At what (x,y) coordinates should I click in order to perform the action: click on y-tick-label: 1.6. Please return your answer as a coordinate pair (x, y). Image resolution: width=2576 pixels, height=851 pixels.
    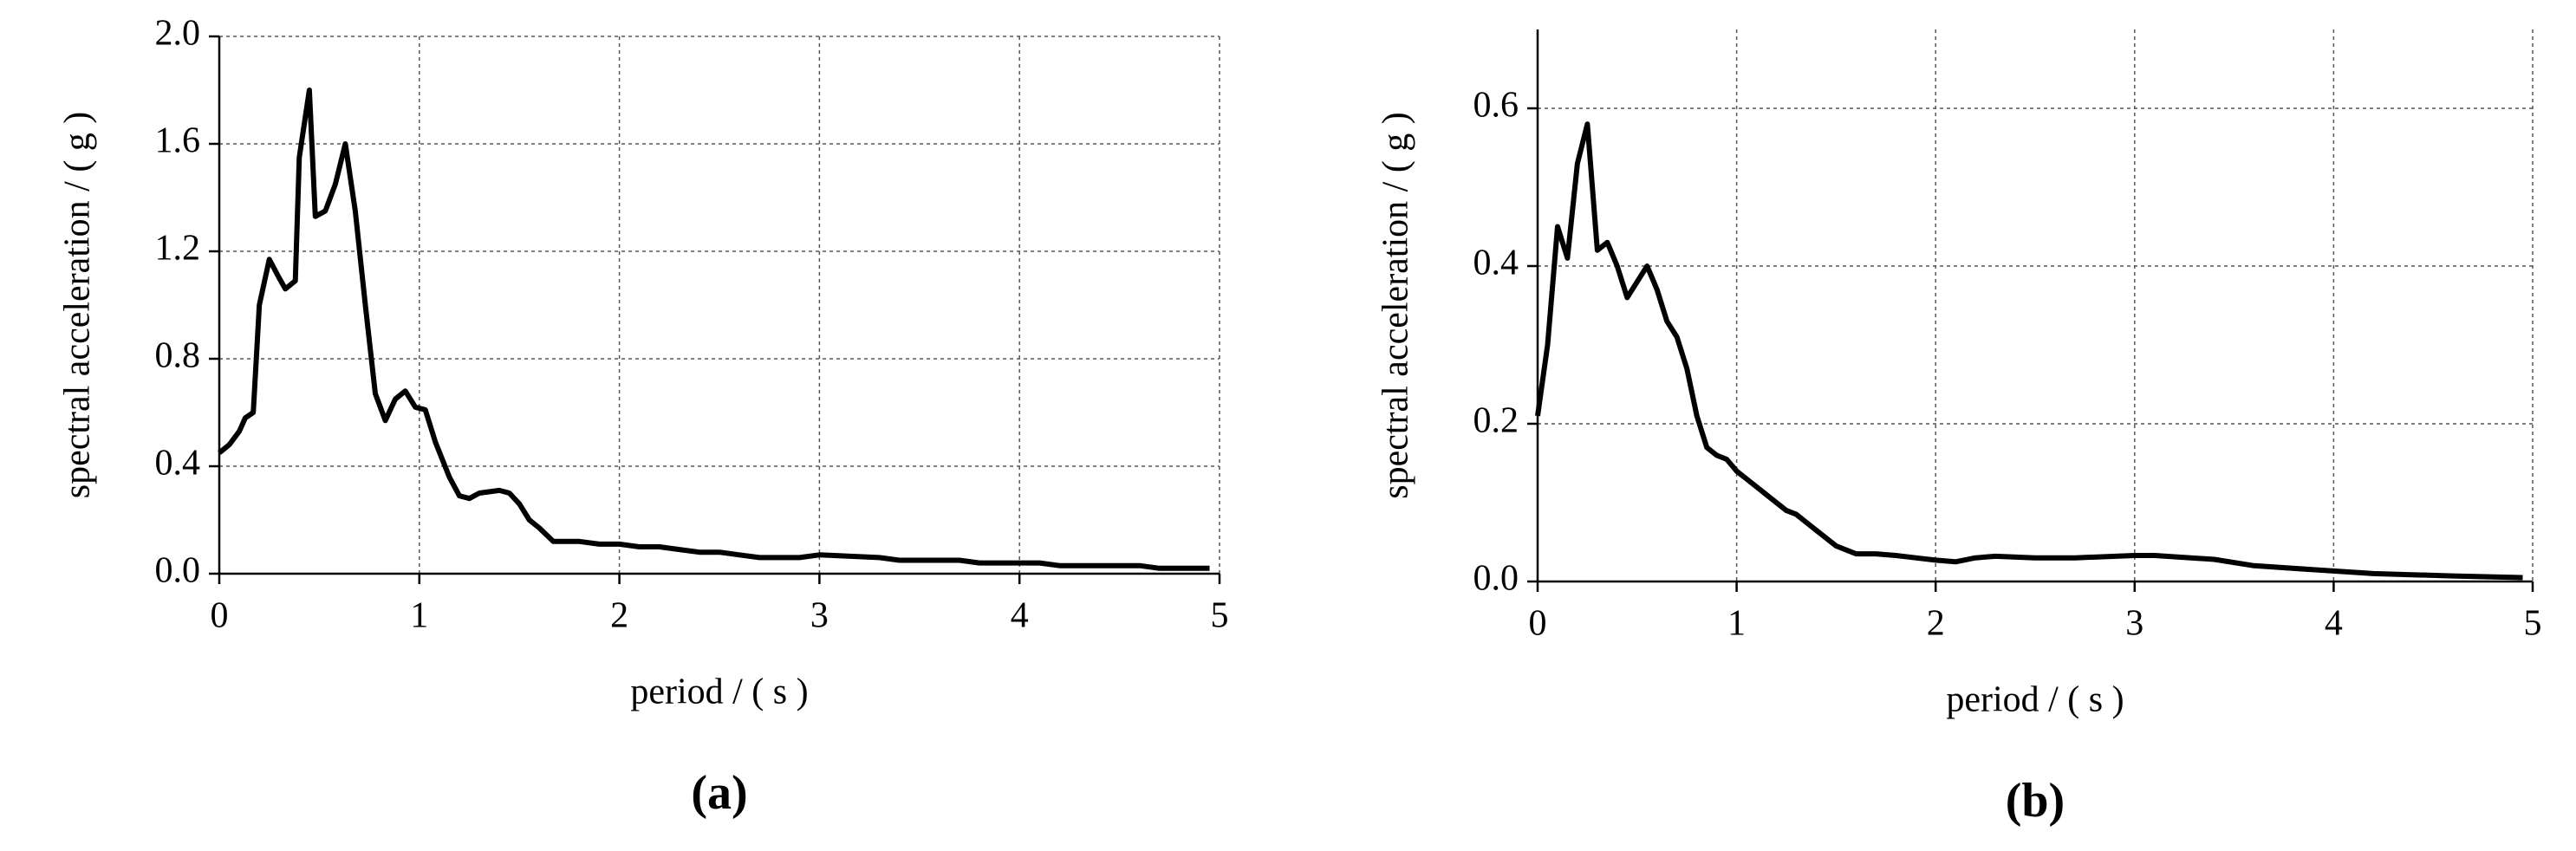
    Looking at the image, I should click on (178, 141).